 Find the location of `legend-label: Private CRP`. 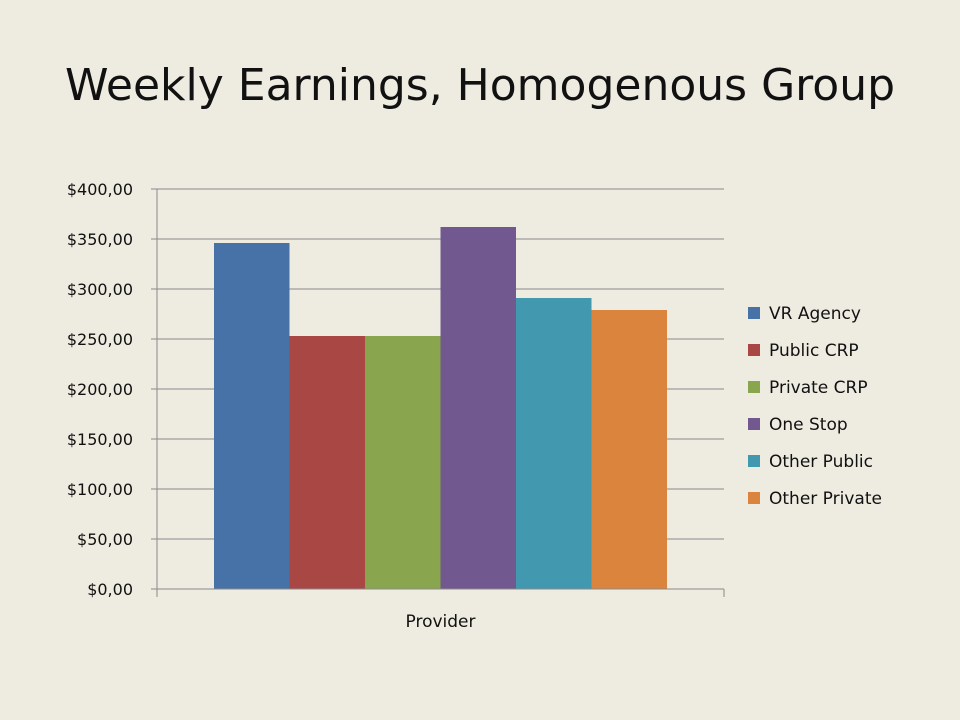

legend-label: Private CRP is located at coordinates (818, 388).